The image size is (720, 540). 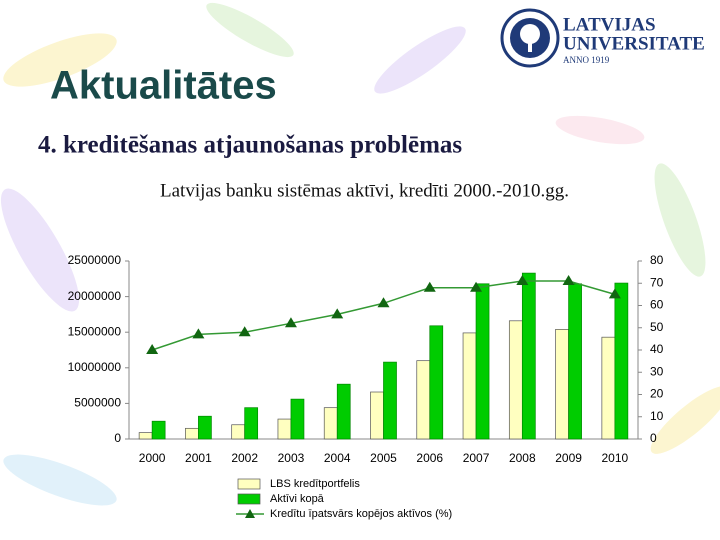 I want to click on y2-tick-label: 20, so click(x=657, y=394).